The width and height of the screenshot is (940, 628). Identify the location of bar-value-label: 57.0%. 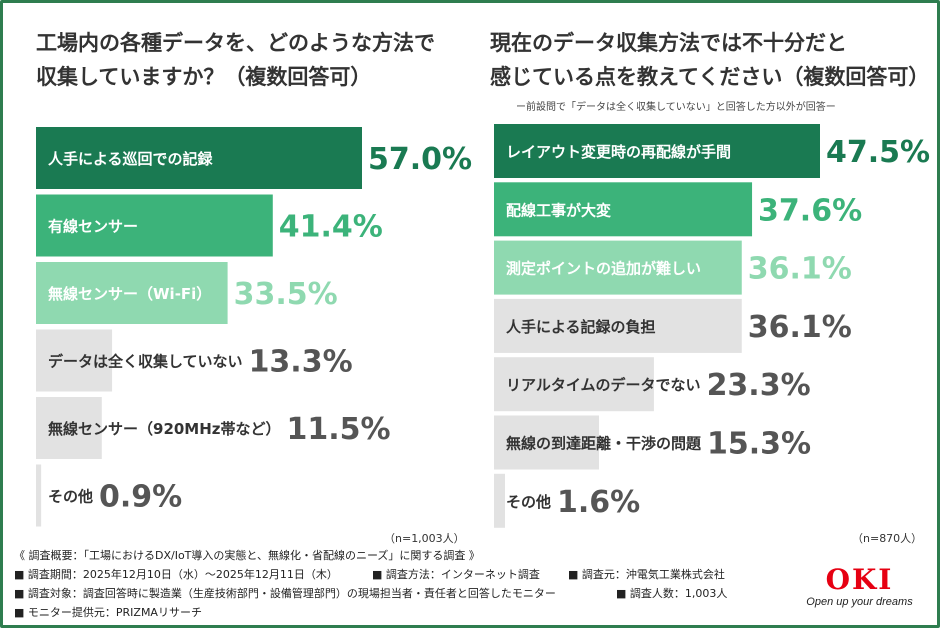
(420, 159).